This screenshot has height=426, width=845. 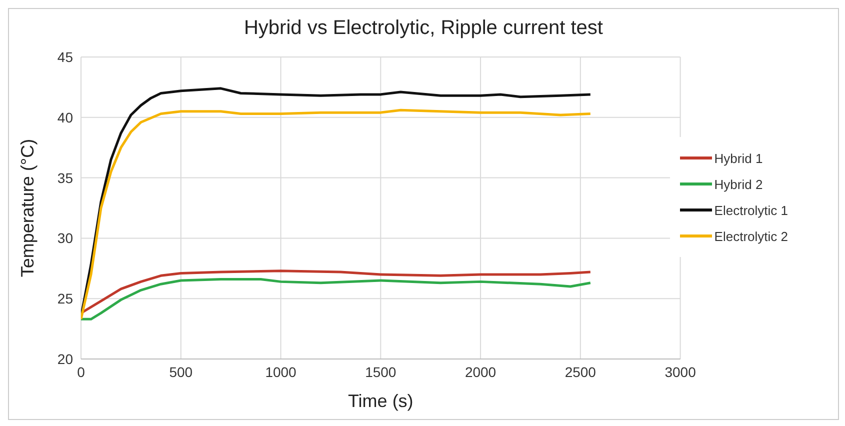 What do you see at coordinates (65, 117) in the screenshot?
I see `y-tick-label: 40` at bounding box center [65, 117].